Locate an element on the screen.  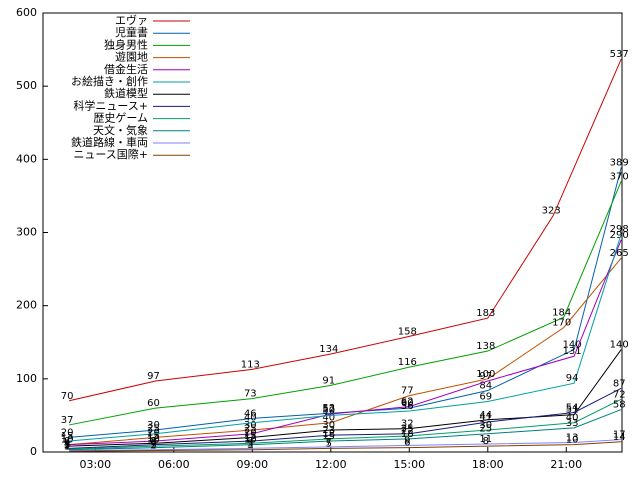
data-label: 100 is located at coordinates (485, 374).